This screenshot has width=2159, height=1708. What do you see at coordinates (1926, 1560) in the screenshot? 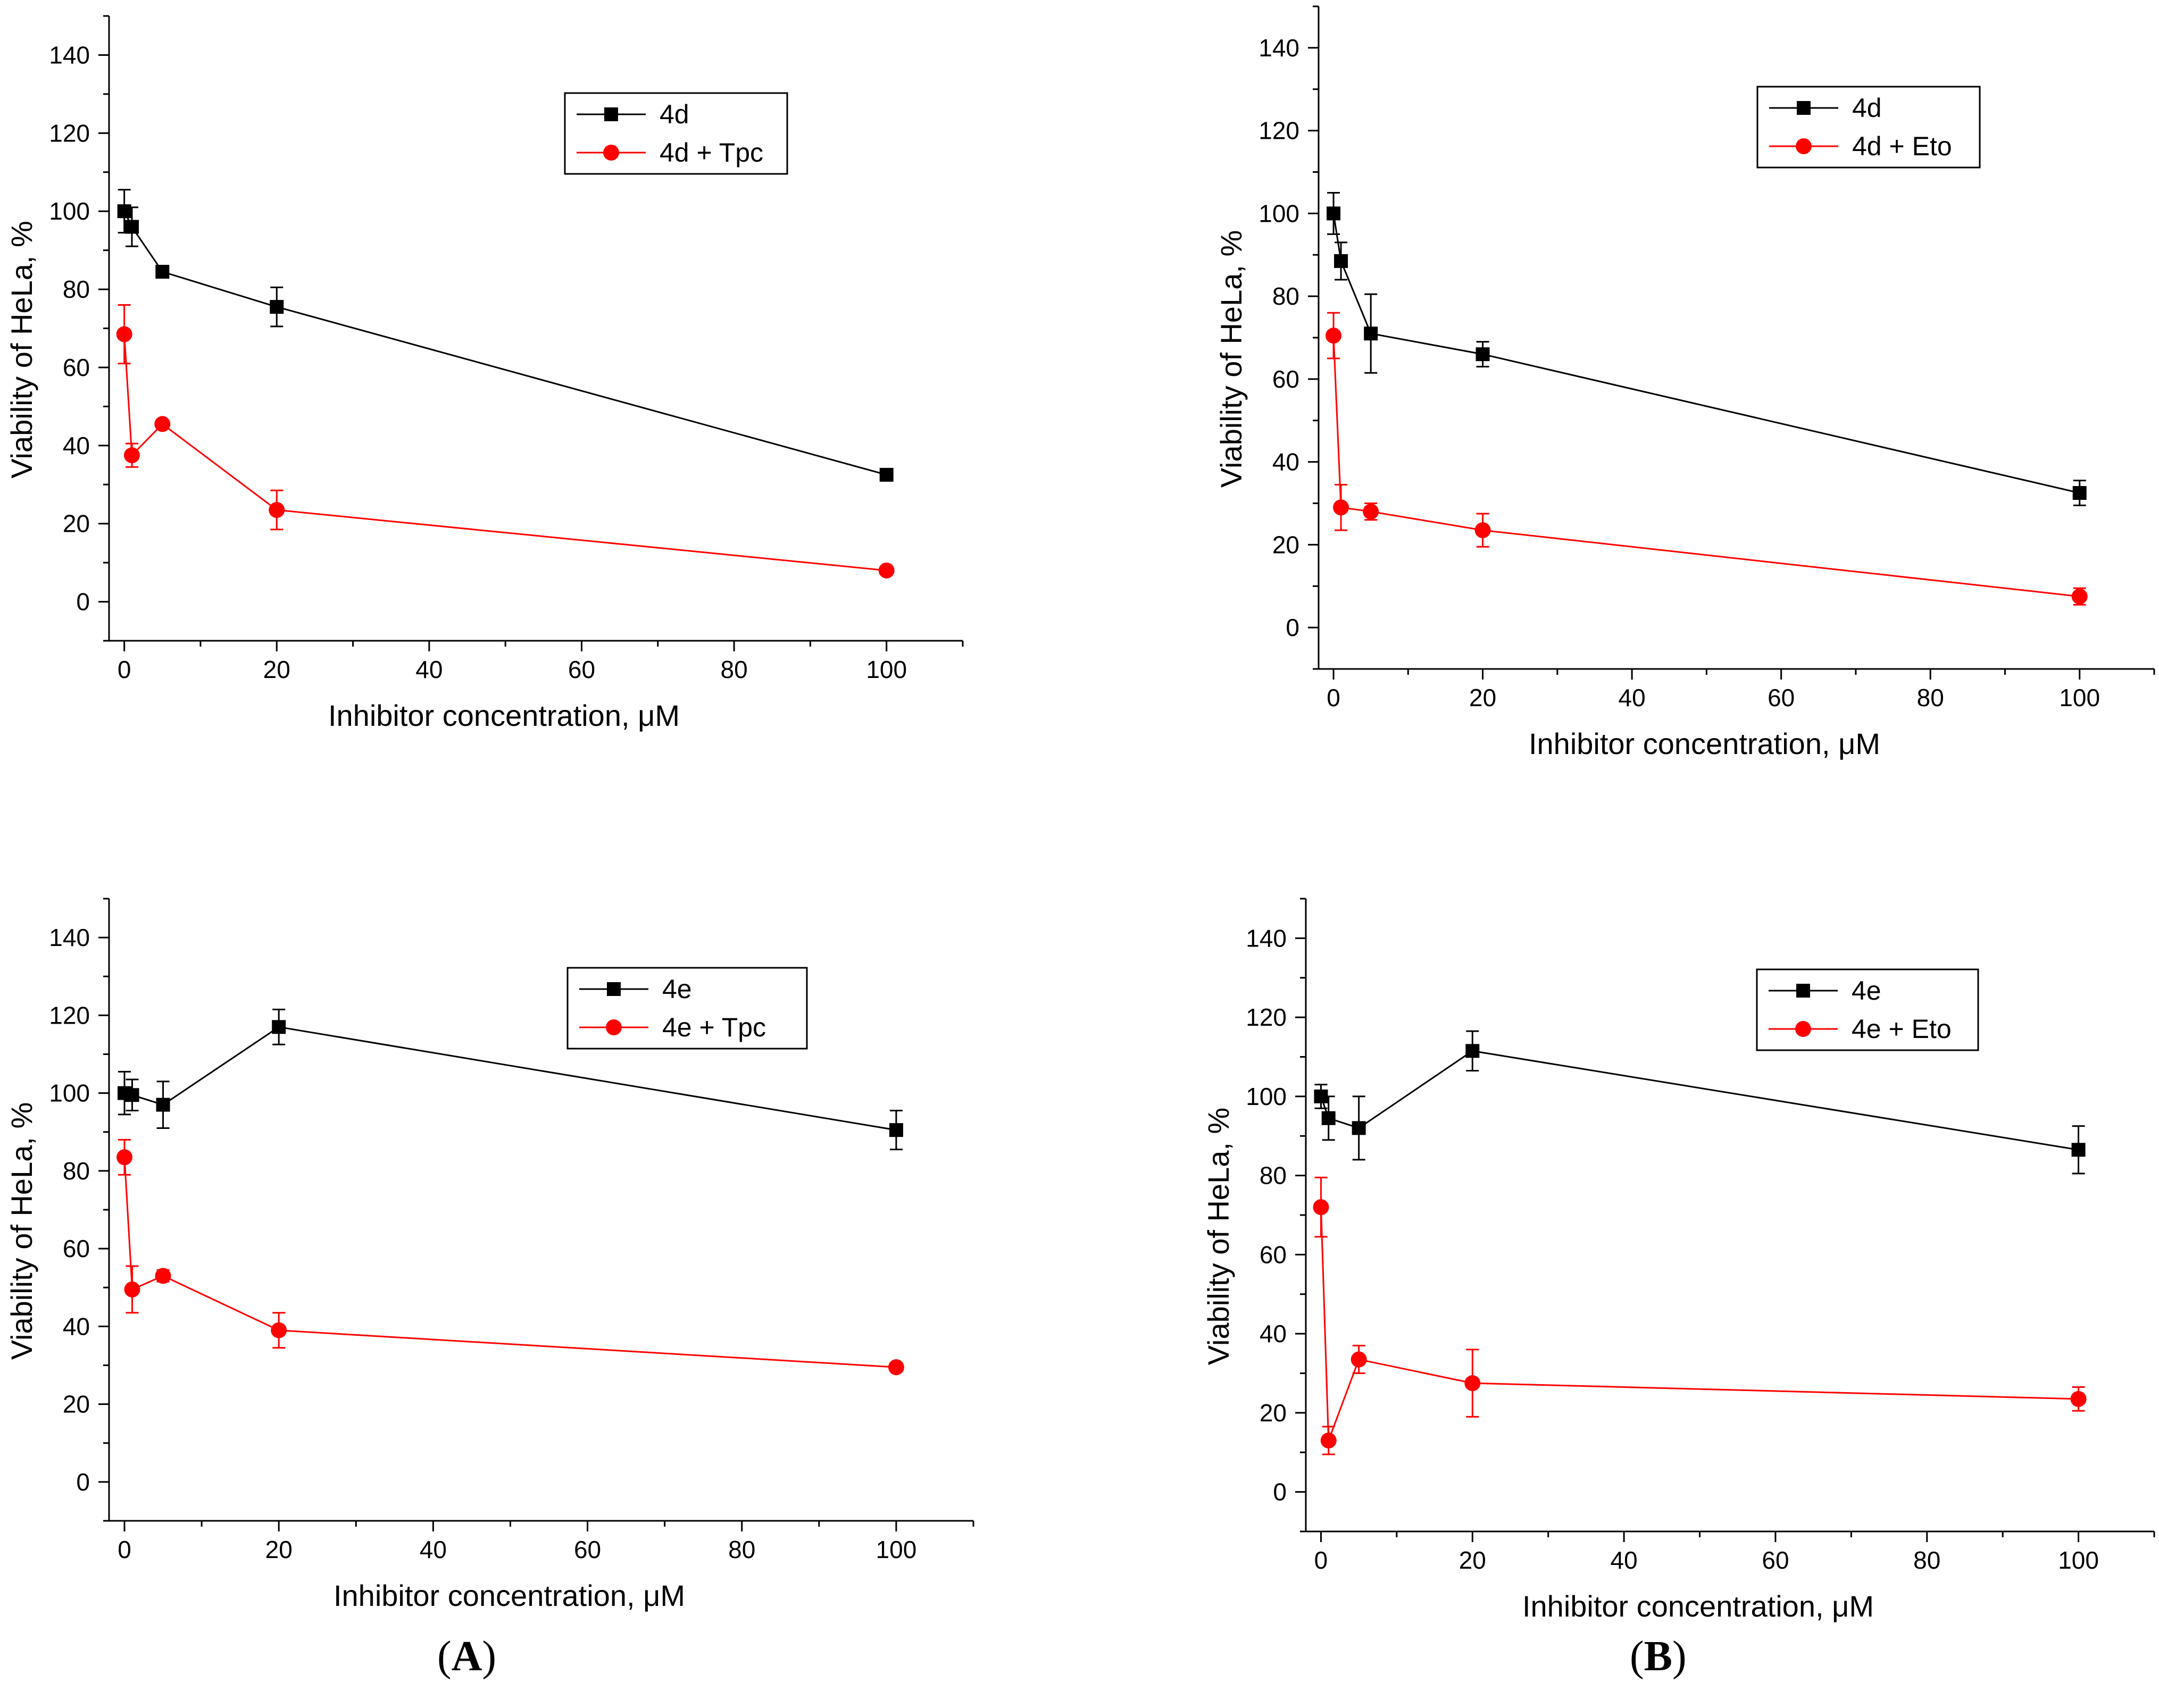
I see `x-tick-label: 80` at bounding box center [1926, 1560].